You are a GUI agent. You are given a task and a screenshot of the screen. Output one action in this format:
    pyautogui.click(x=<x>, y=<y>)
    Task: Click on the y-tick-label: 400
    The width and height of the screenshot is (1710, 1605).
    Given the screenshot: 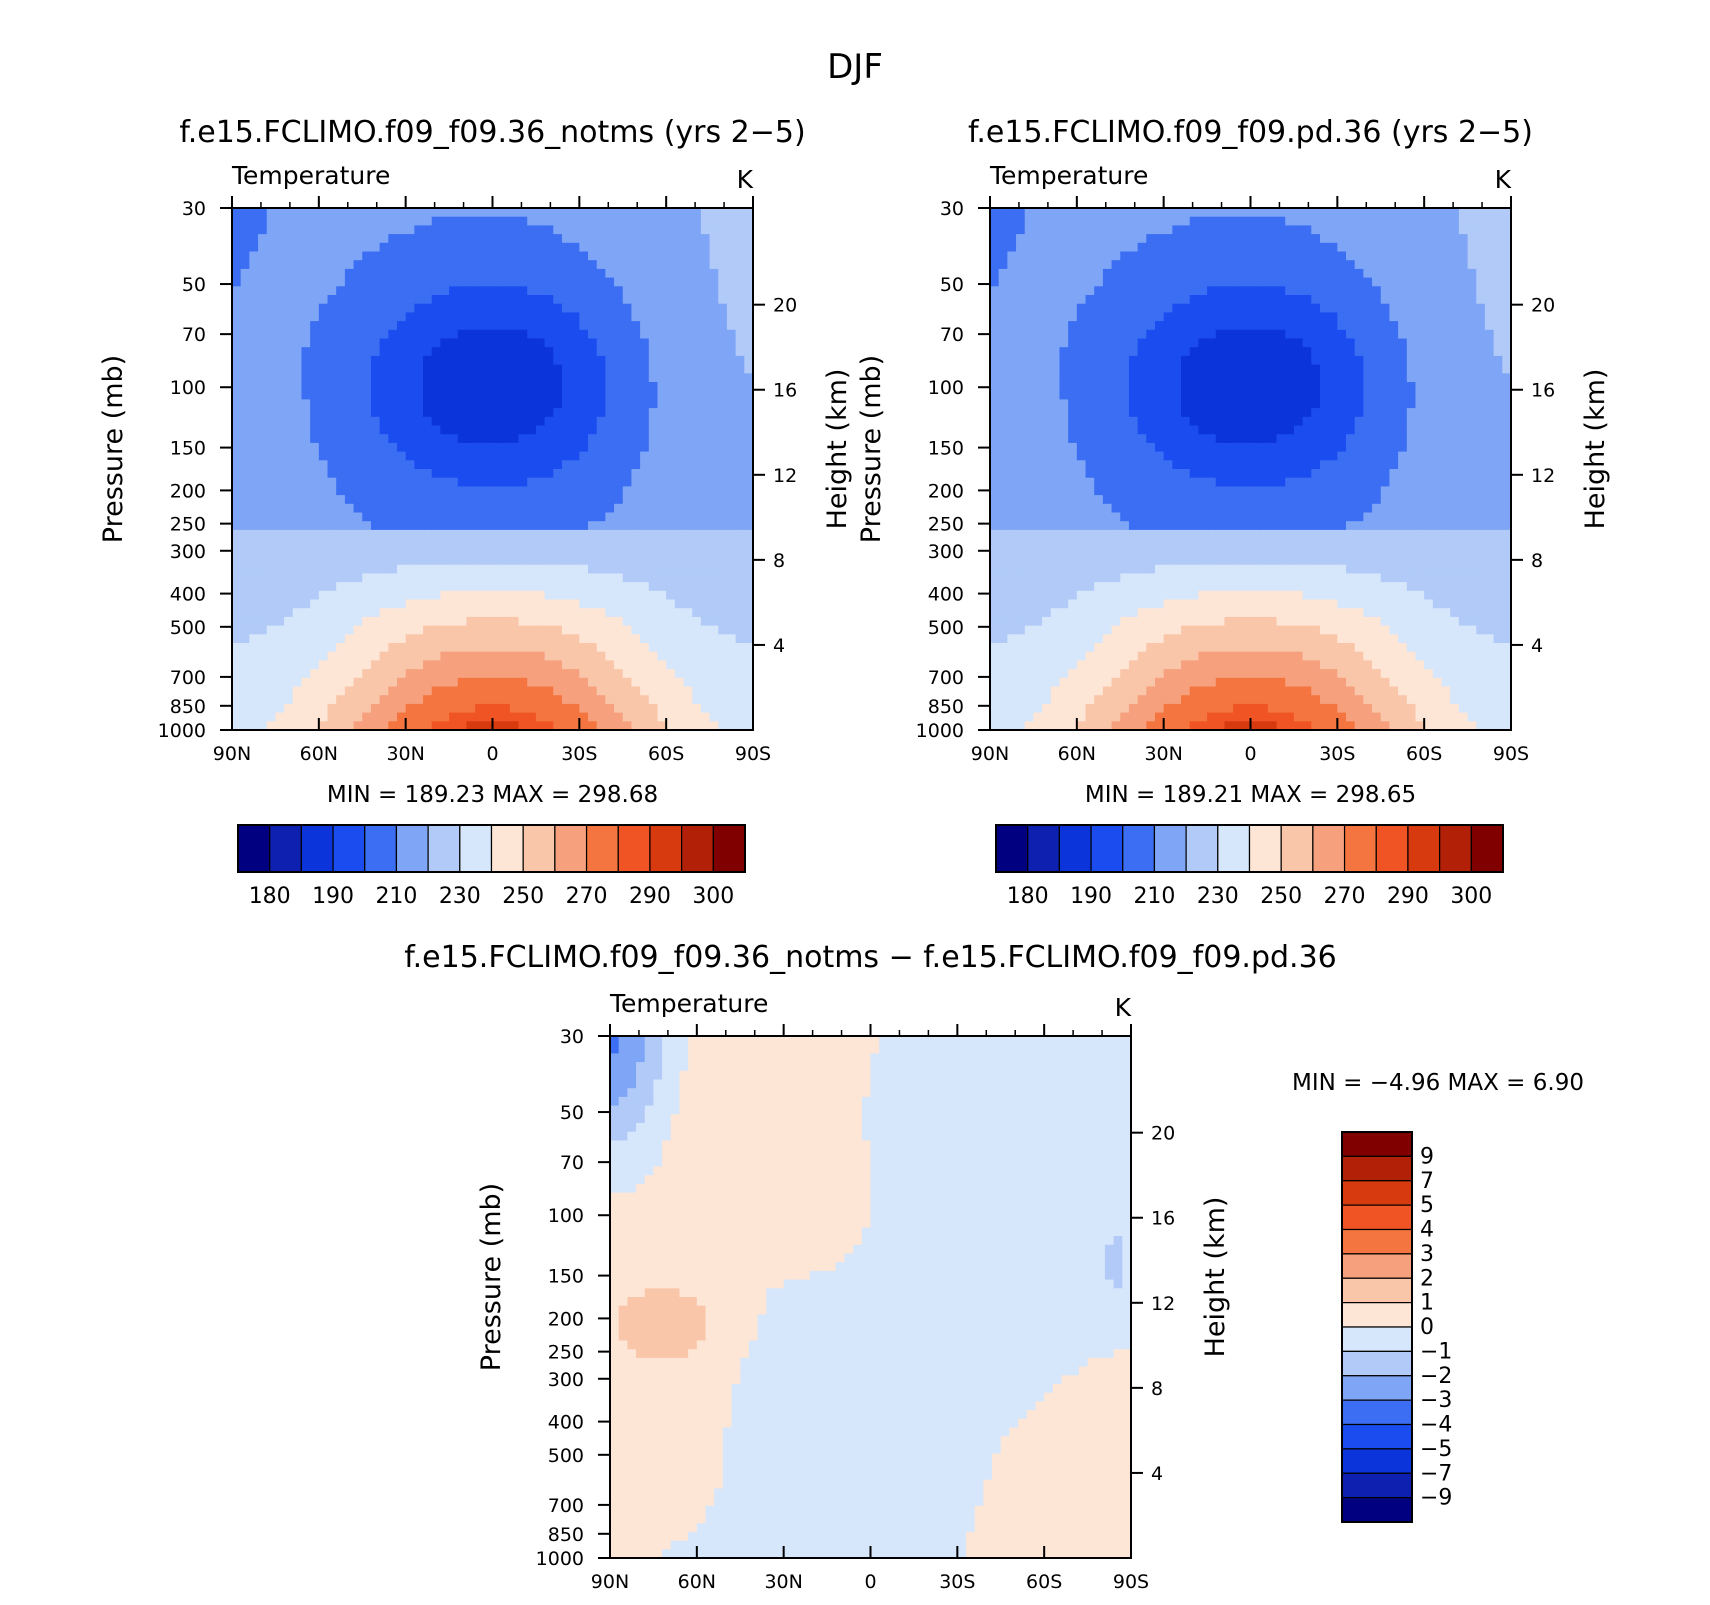 What is the action you would take?
    pyautogui.click(x=188, y=595)
    